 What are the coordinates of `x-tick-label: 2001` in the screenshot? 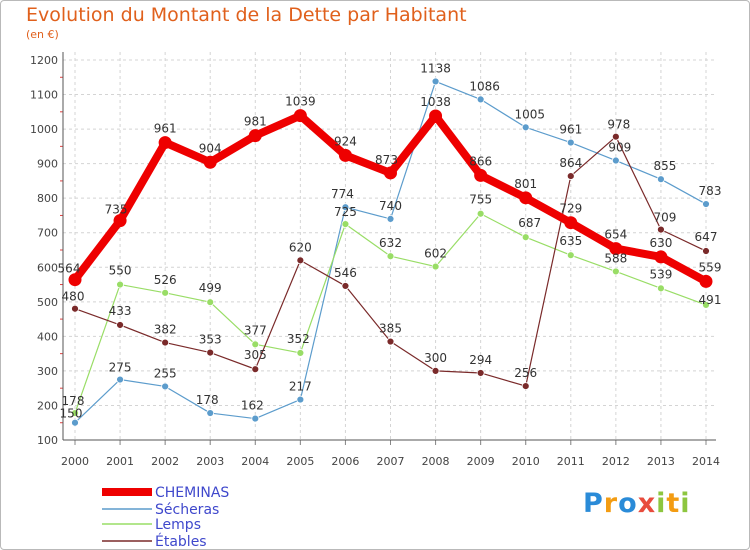 It's located at (120, 461).